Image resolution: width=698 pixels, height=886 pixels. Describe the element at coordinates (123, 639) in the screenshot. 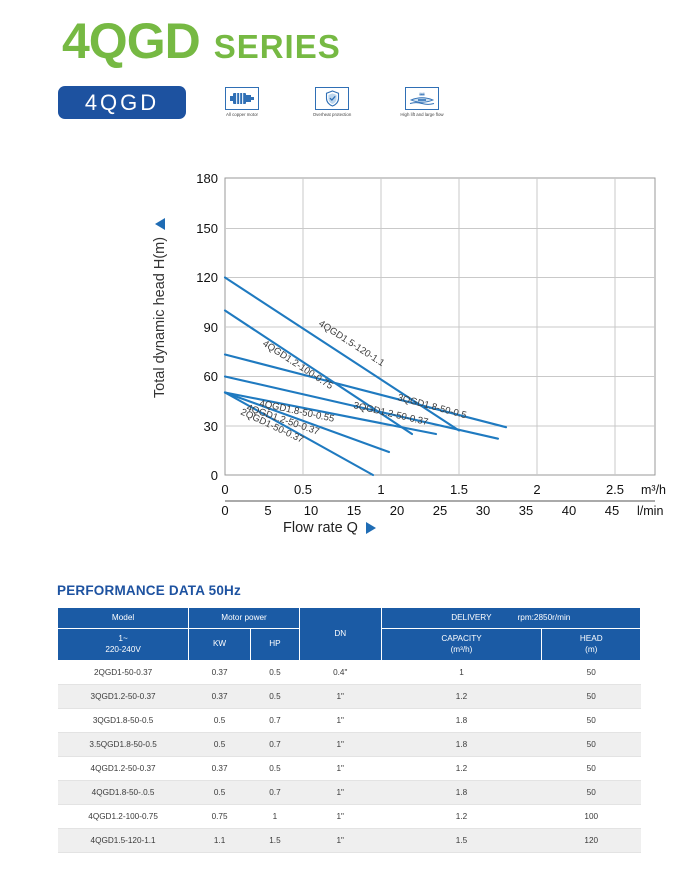

I see `voltage-line-1: 1~` at that location.